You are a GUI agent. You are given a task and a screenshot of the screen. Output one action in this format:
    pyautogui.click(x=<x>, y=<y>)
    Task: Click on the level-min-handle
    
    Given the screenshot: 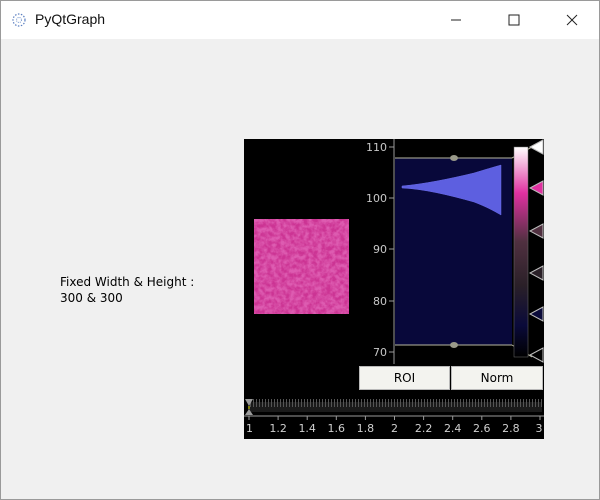 What is the action you would take?
    pyautogui.click(x=454, y=345)
    